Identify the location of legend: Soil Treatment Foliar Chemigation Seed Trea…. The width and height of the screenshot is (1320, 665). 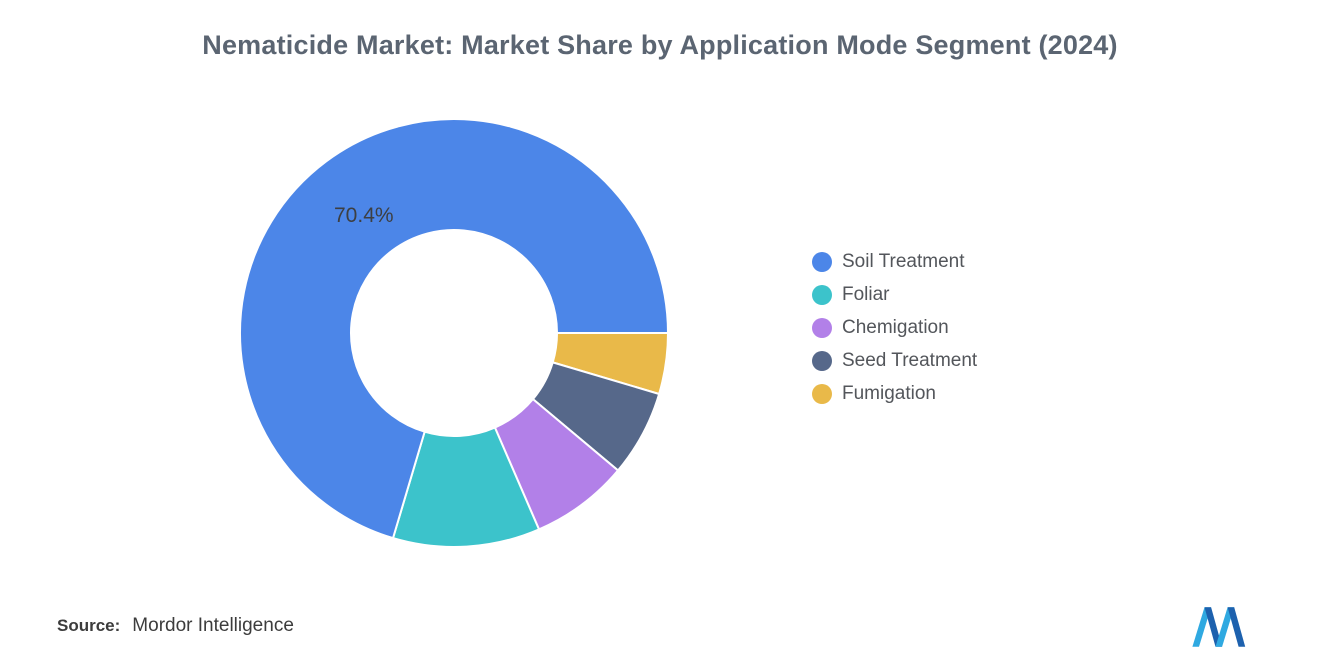
(894, 327).